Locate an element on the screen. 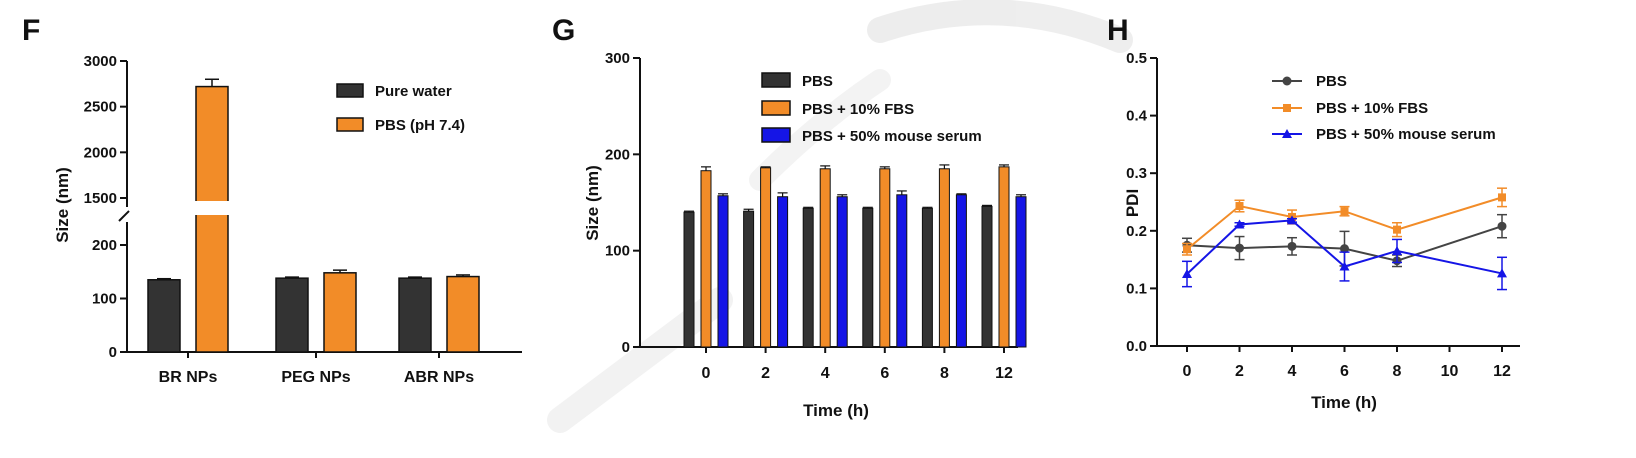  chart-f-y-tick-label: 1500 is located at coordinates (100, 198).